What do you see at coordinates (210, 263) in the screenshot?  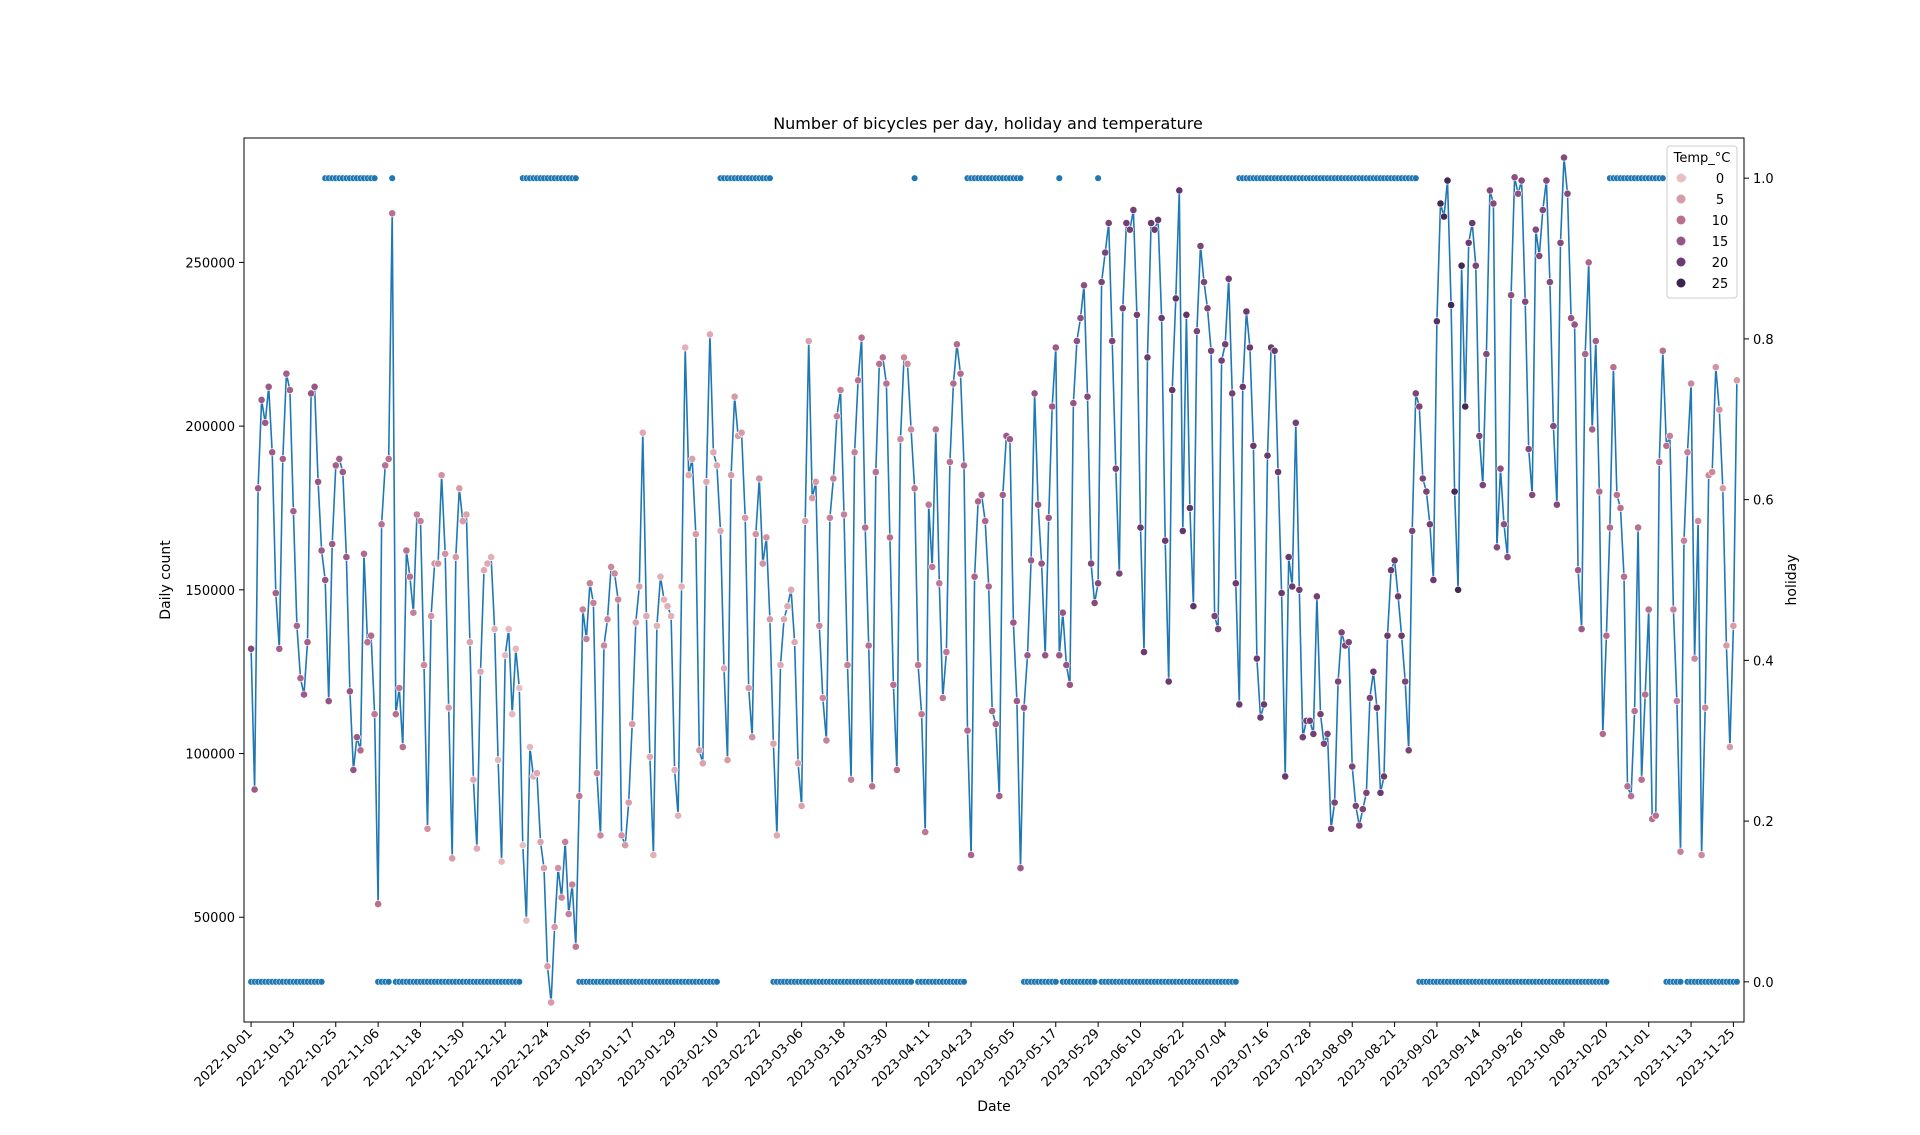 I see `y-tick-label: 250000` at bounding box center [210, 263].